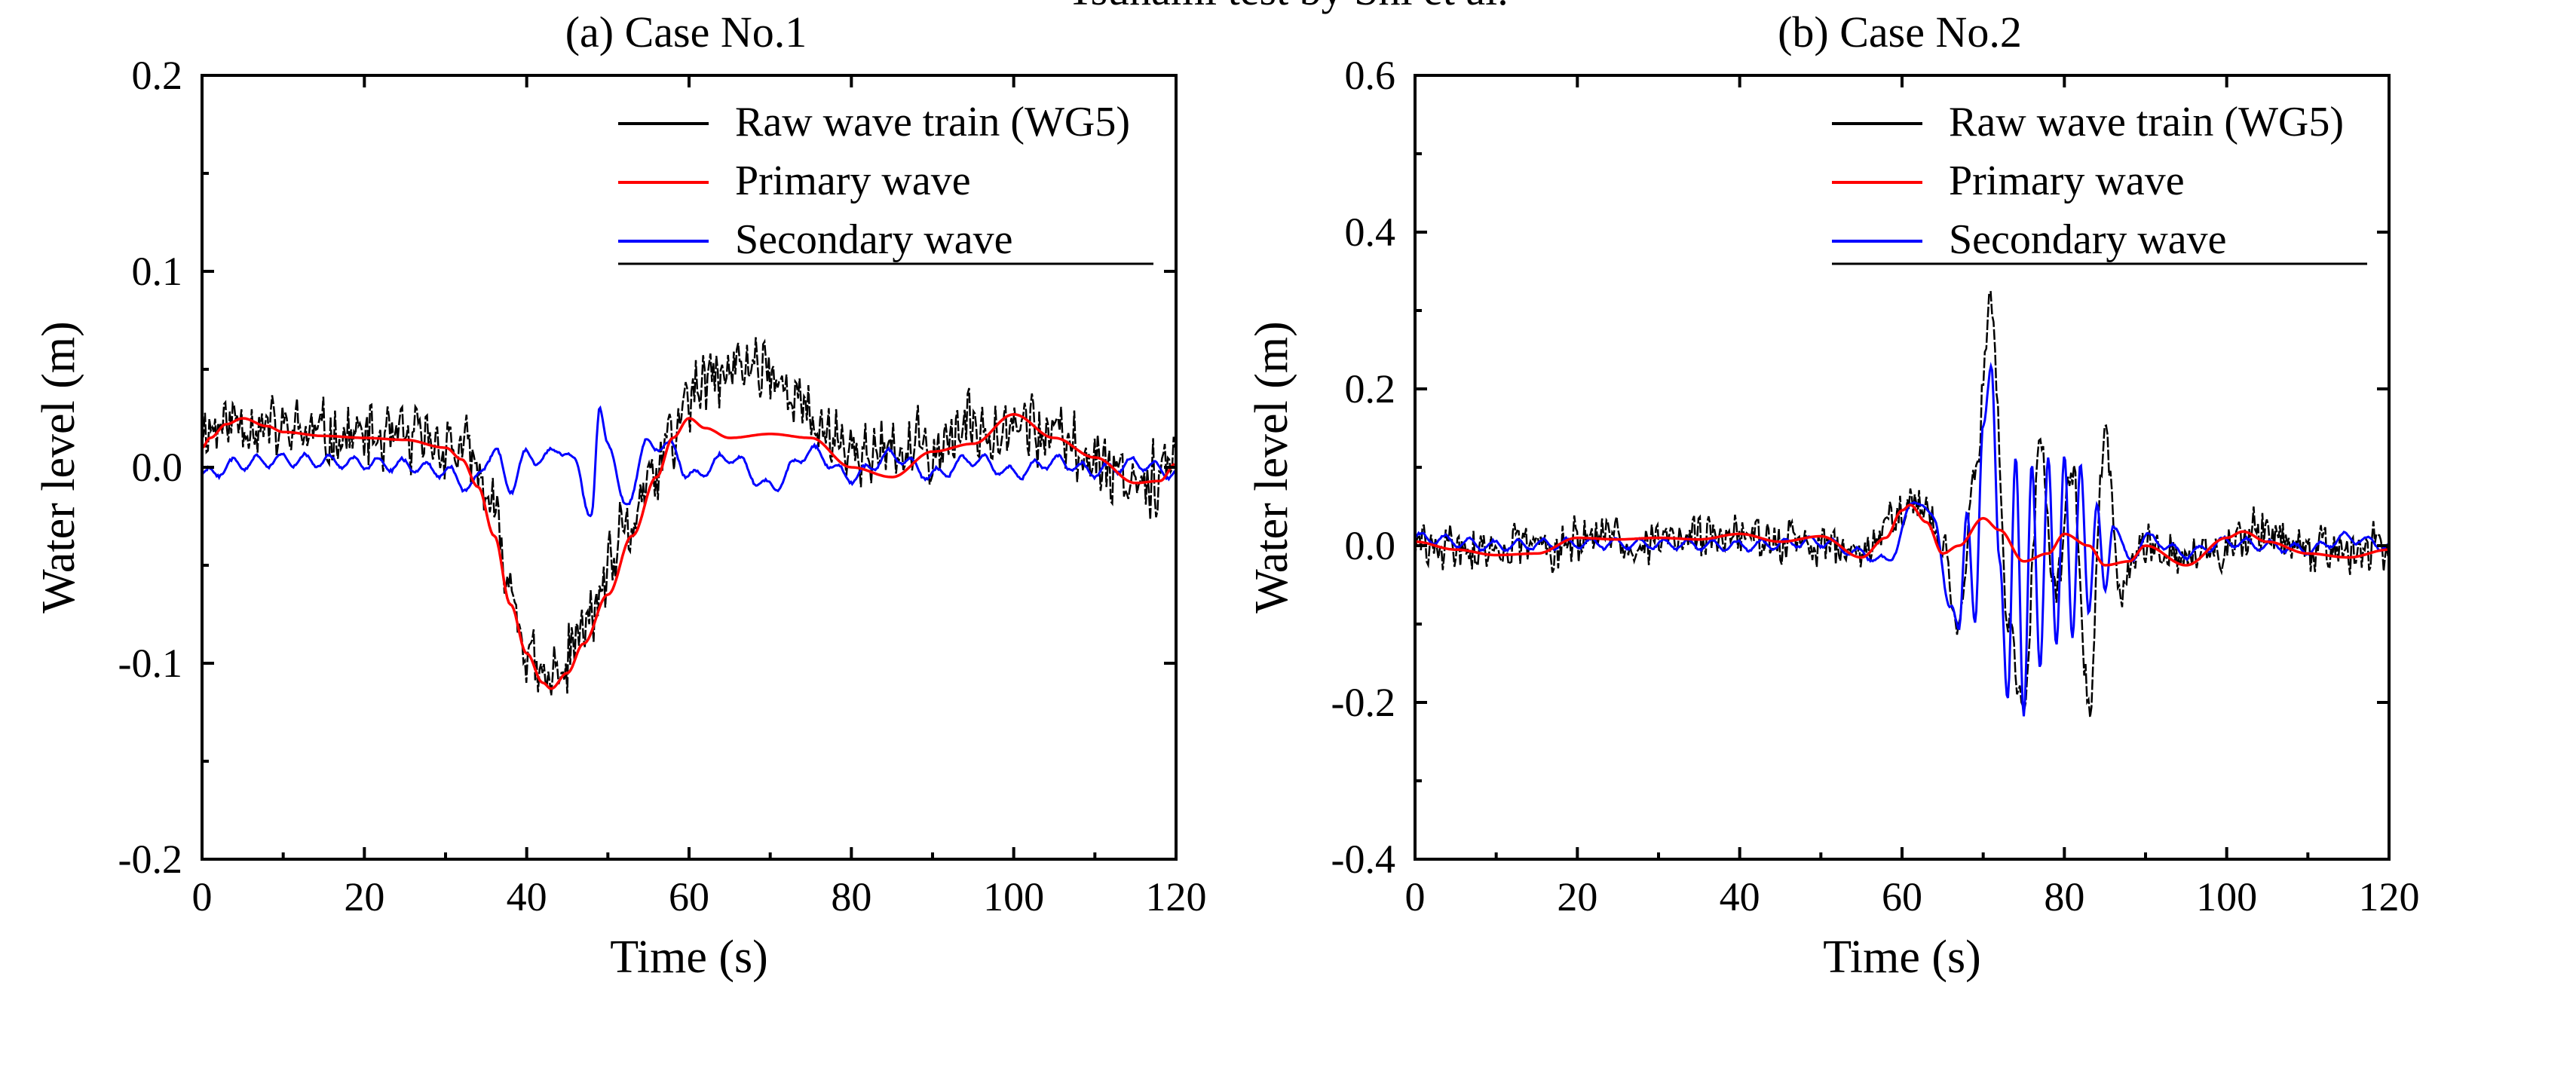  I want to click on chart-title: (a) Case No.1, so click(686, 32).